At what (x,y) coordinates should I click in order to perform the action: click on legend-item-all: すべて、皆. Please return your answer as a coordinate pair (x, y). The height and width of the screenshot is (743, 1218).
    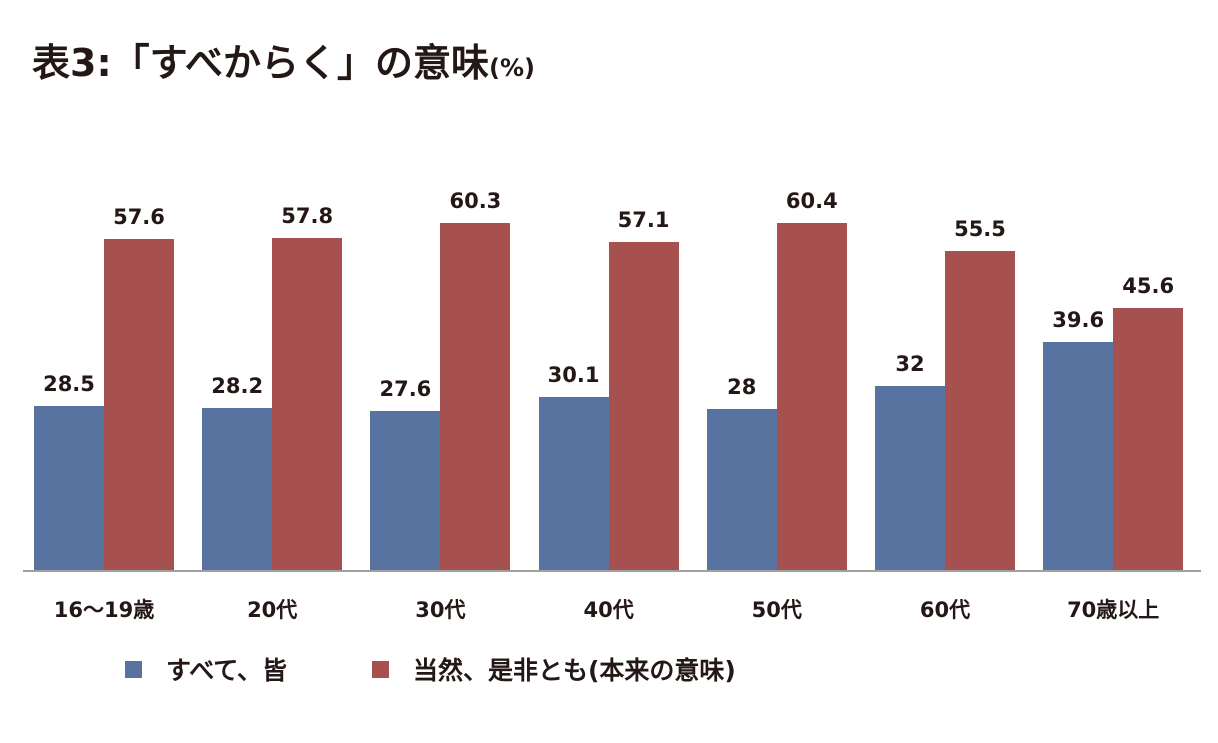
    Looking at the image, I should click on (206, 669).